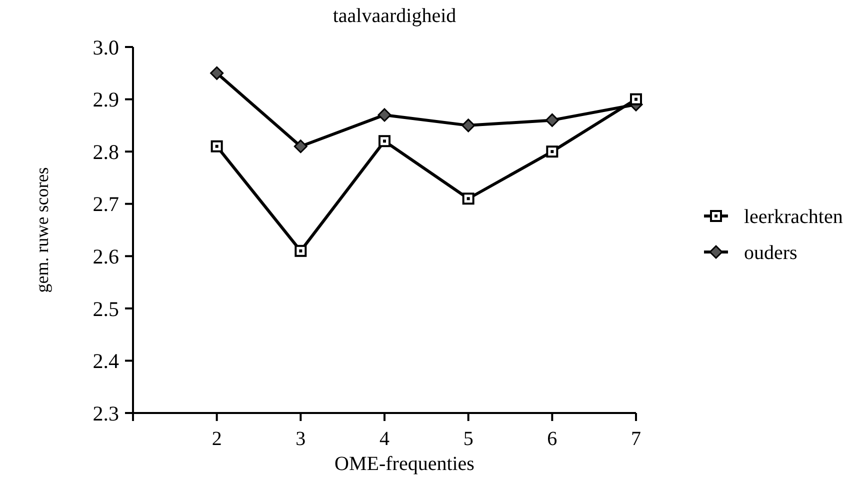 This screenshot has width=864, height=496. I want to click on x-tick-label: 2, so click(217, 439).